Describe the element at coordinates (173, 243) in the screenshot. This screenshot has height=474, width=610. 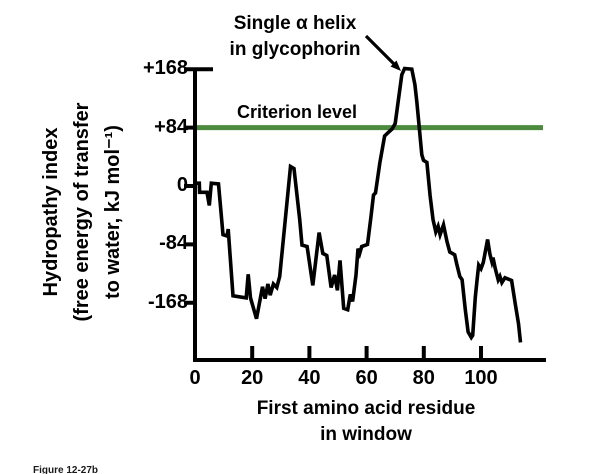
I see `y-tick-label: -84` at that location.